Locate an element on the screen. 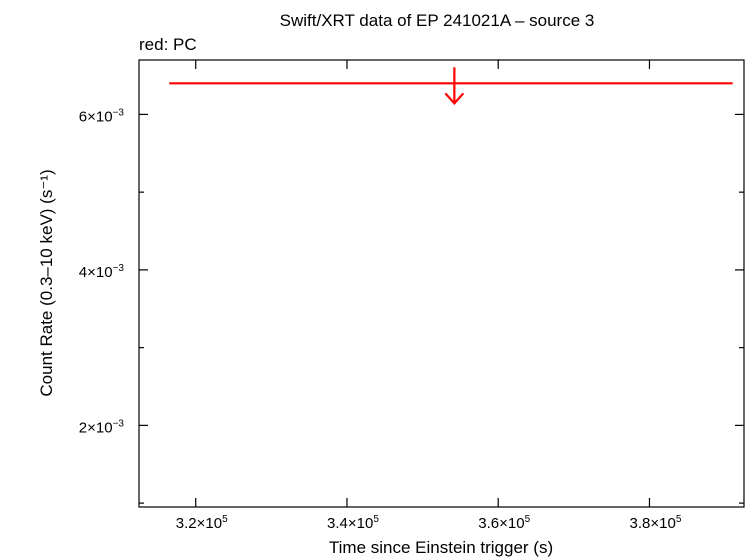  x-tick-mantissa: 3.8 is located at coordinates (640, 523).